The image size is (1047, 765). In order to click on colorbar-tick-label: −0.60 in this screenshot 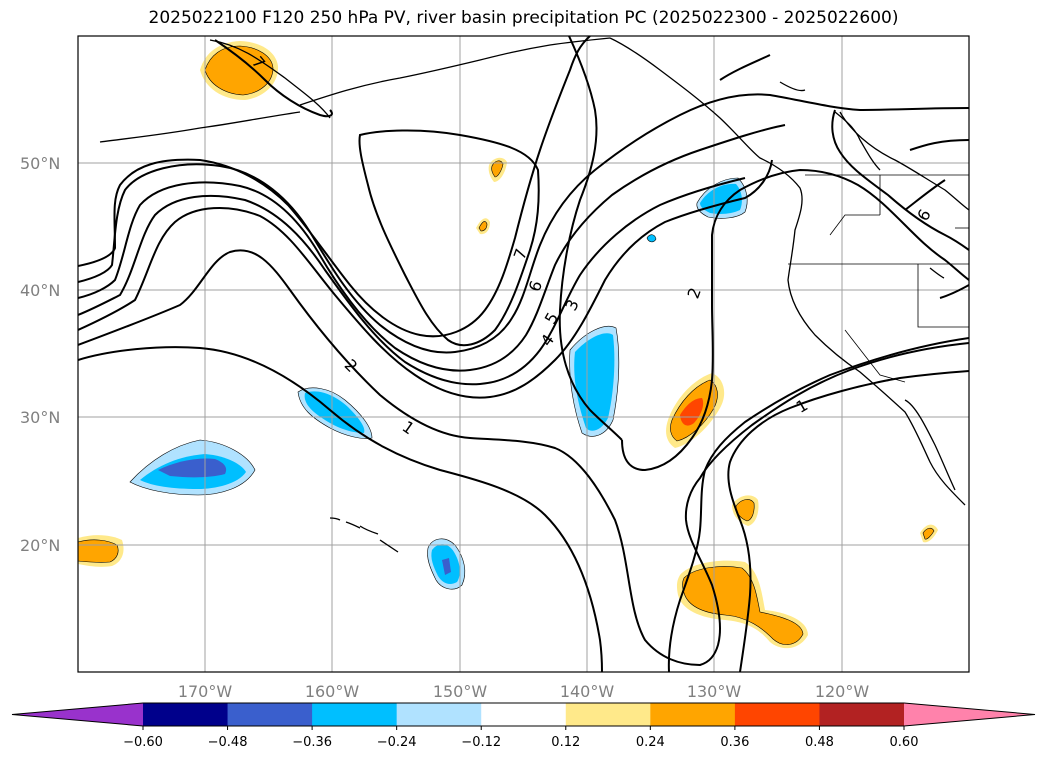, I will do `click(143, 742)`.